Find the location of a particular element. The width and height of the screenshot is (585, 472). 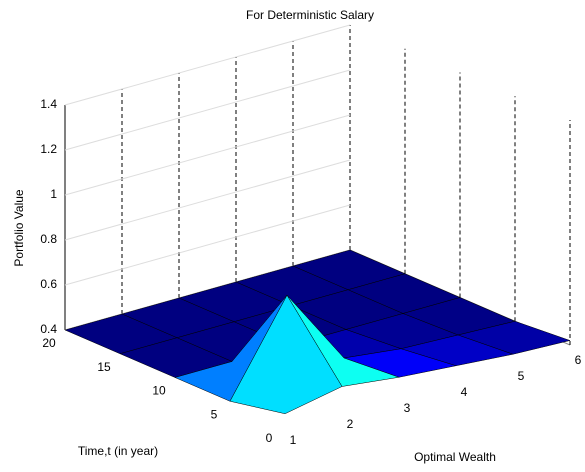

x-tick-label: 4 is located at coordinates (464, 392).